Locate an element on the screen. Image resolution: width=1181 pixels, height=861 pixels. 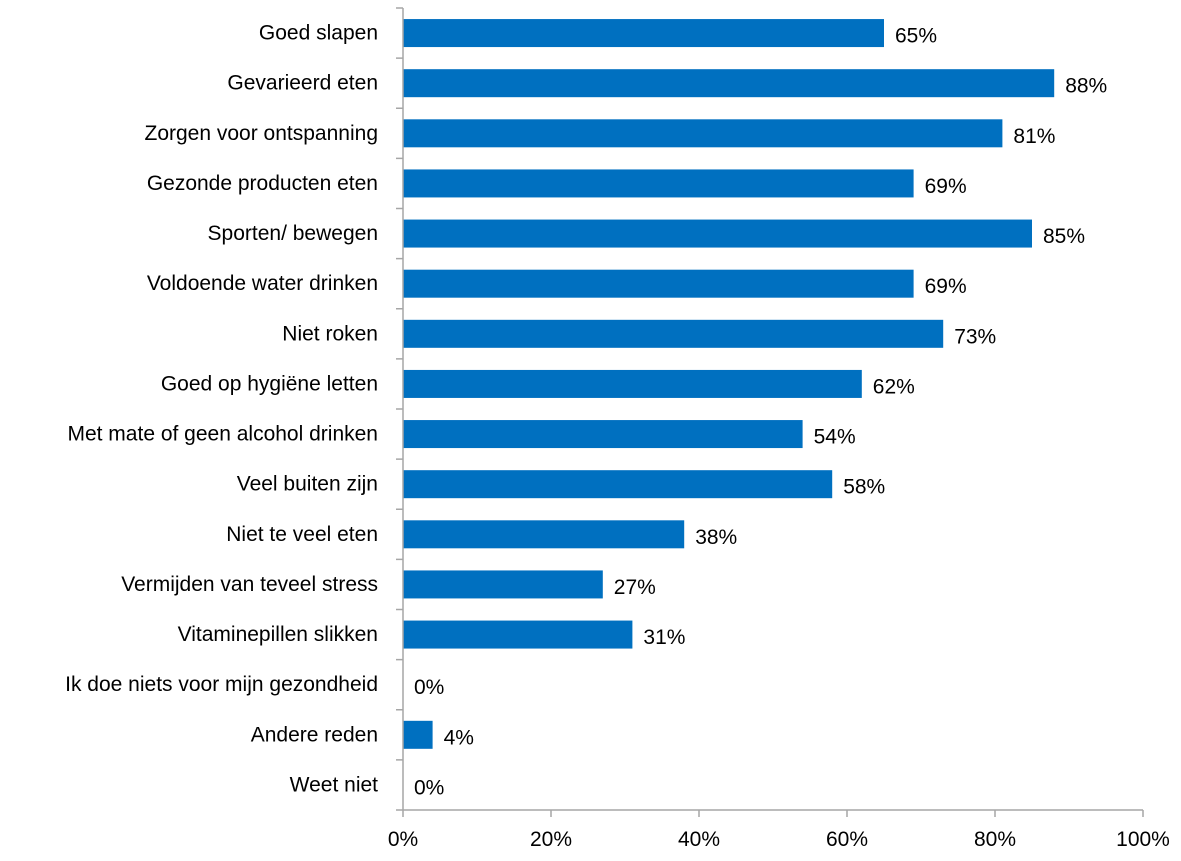
value-label: 4% is located at coordinates (459, 737).